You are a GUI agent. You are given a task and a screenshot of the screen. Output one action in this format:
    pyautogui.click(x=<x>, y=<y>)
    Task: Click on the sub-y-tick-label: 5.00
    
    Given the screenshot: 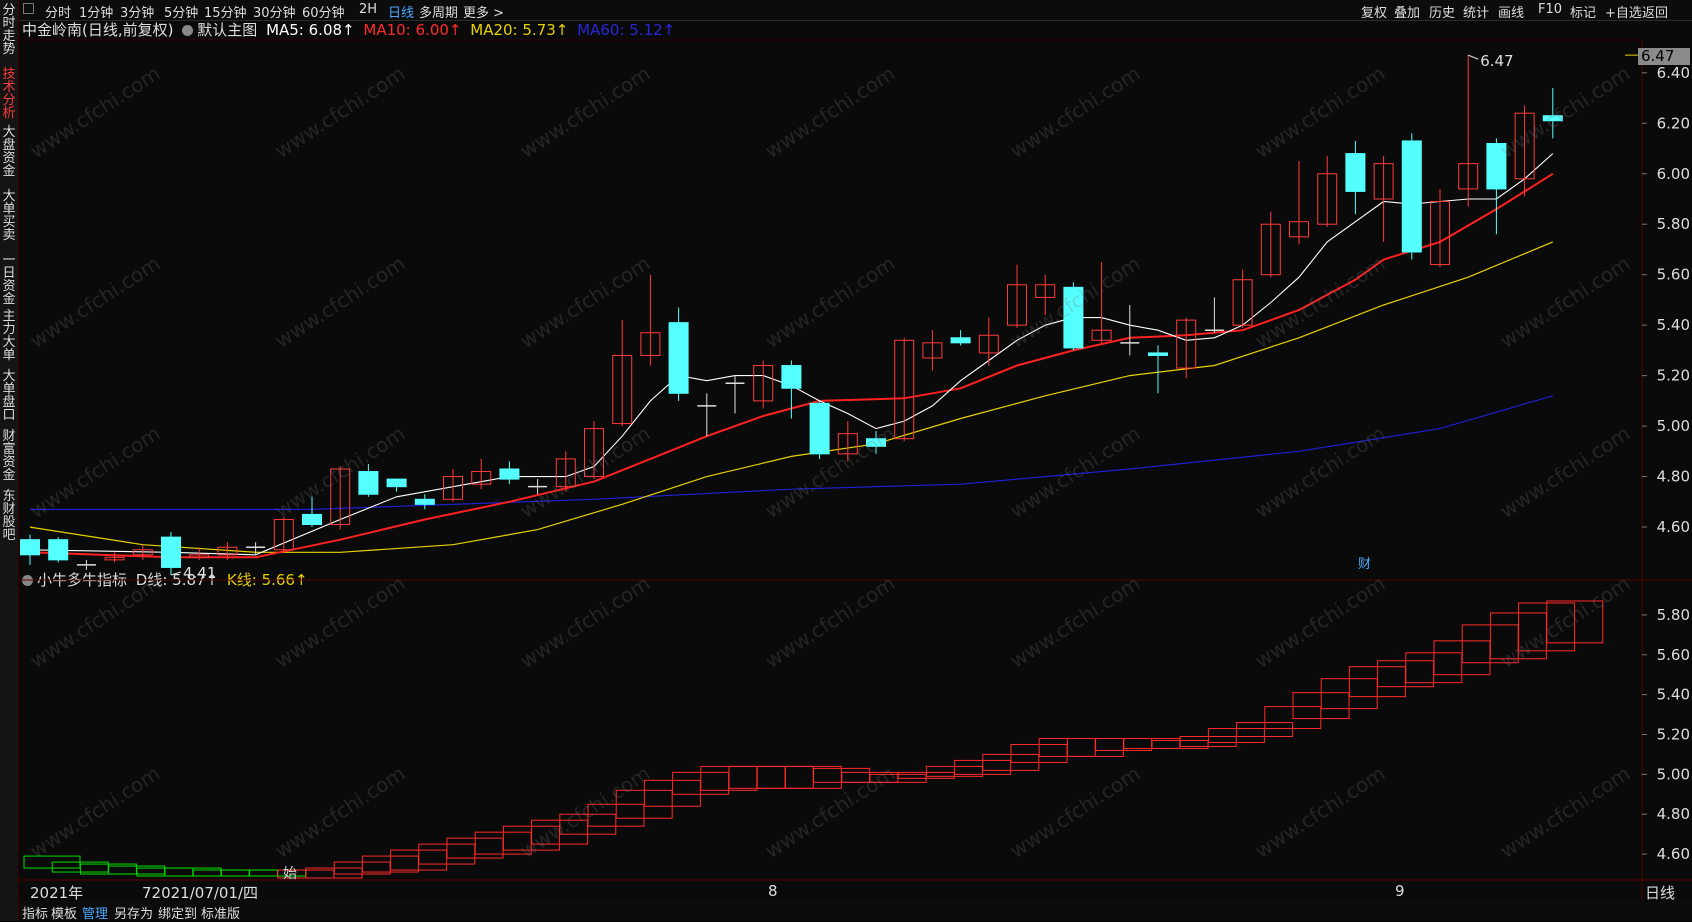 What is the action you would take?
    pyautogui.click(x=1673, y=774)
    